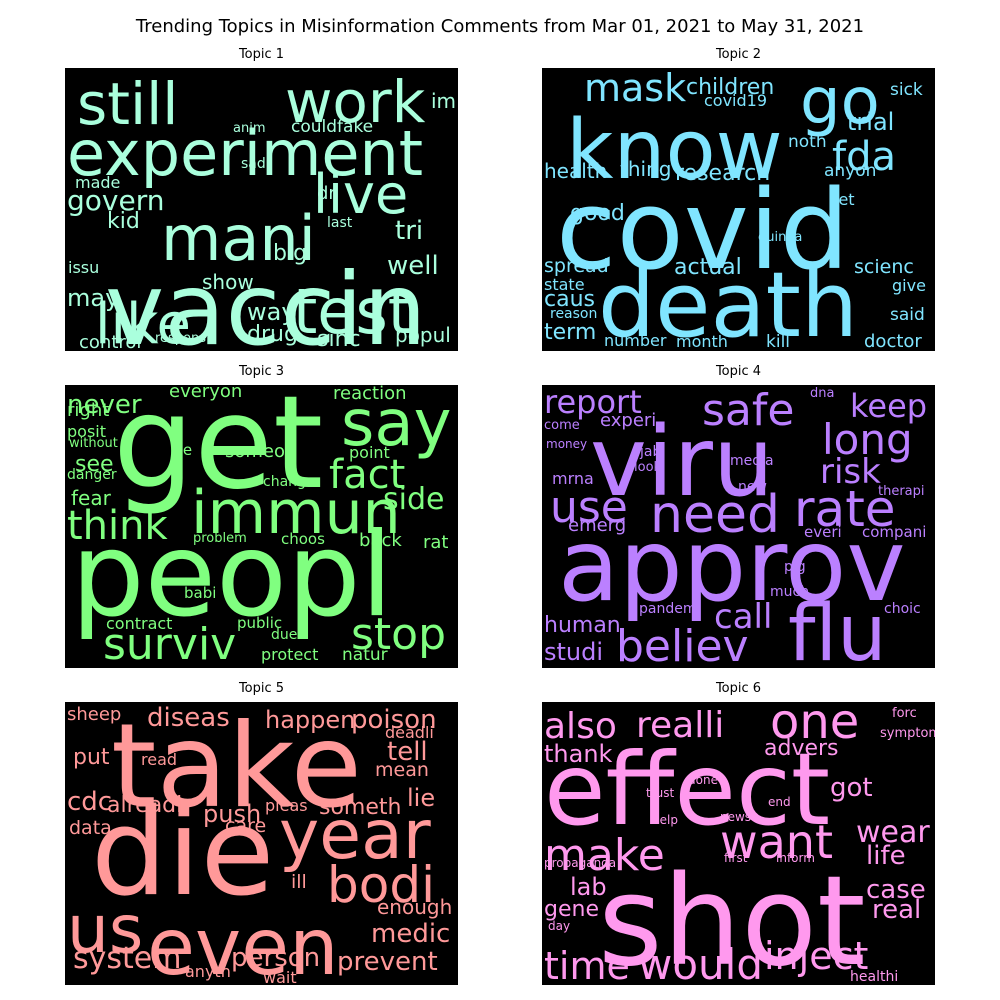 This screenshot has height=1000, width=1000. I want to click on word-come: come, so click(562, 425).